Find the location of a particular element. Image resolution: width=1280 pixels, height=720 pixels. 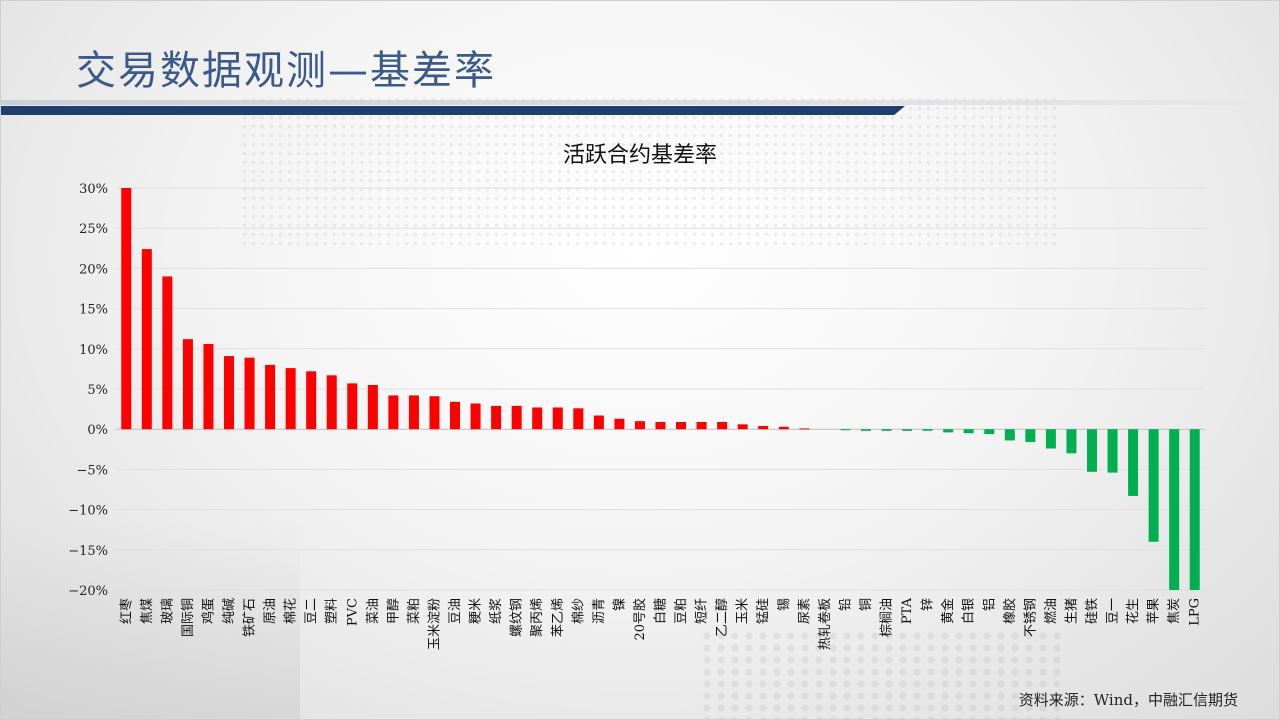

y-tick-label: 30% is located at coordinates (93, 189).